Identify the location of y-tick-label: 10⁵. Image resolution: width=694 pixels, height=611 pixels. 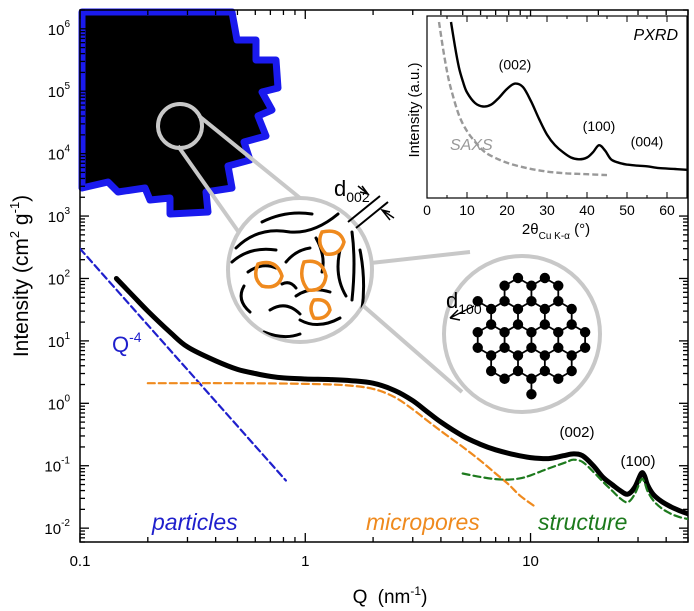
(59, 91).